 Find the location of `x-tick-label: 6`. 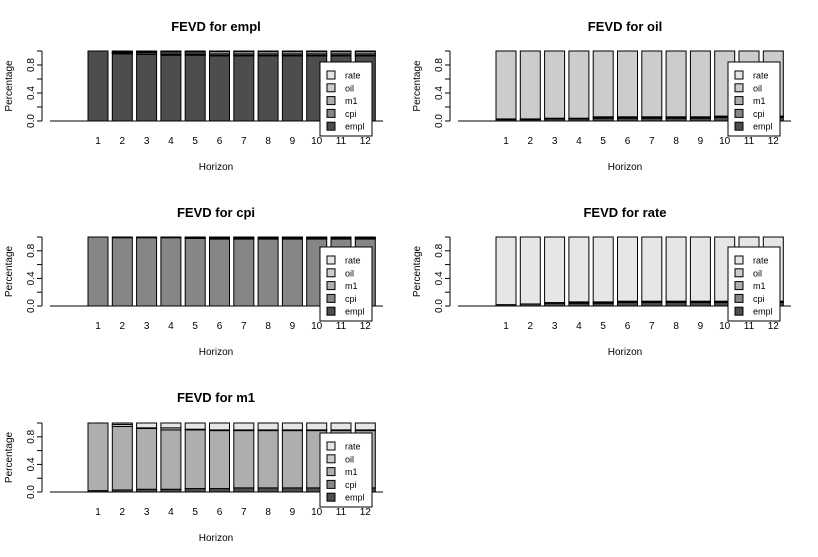

x-tick-label: 6 is located at coordinates (628, 326).